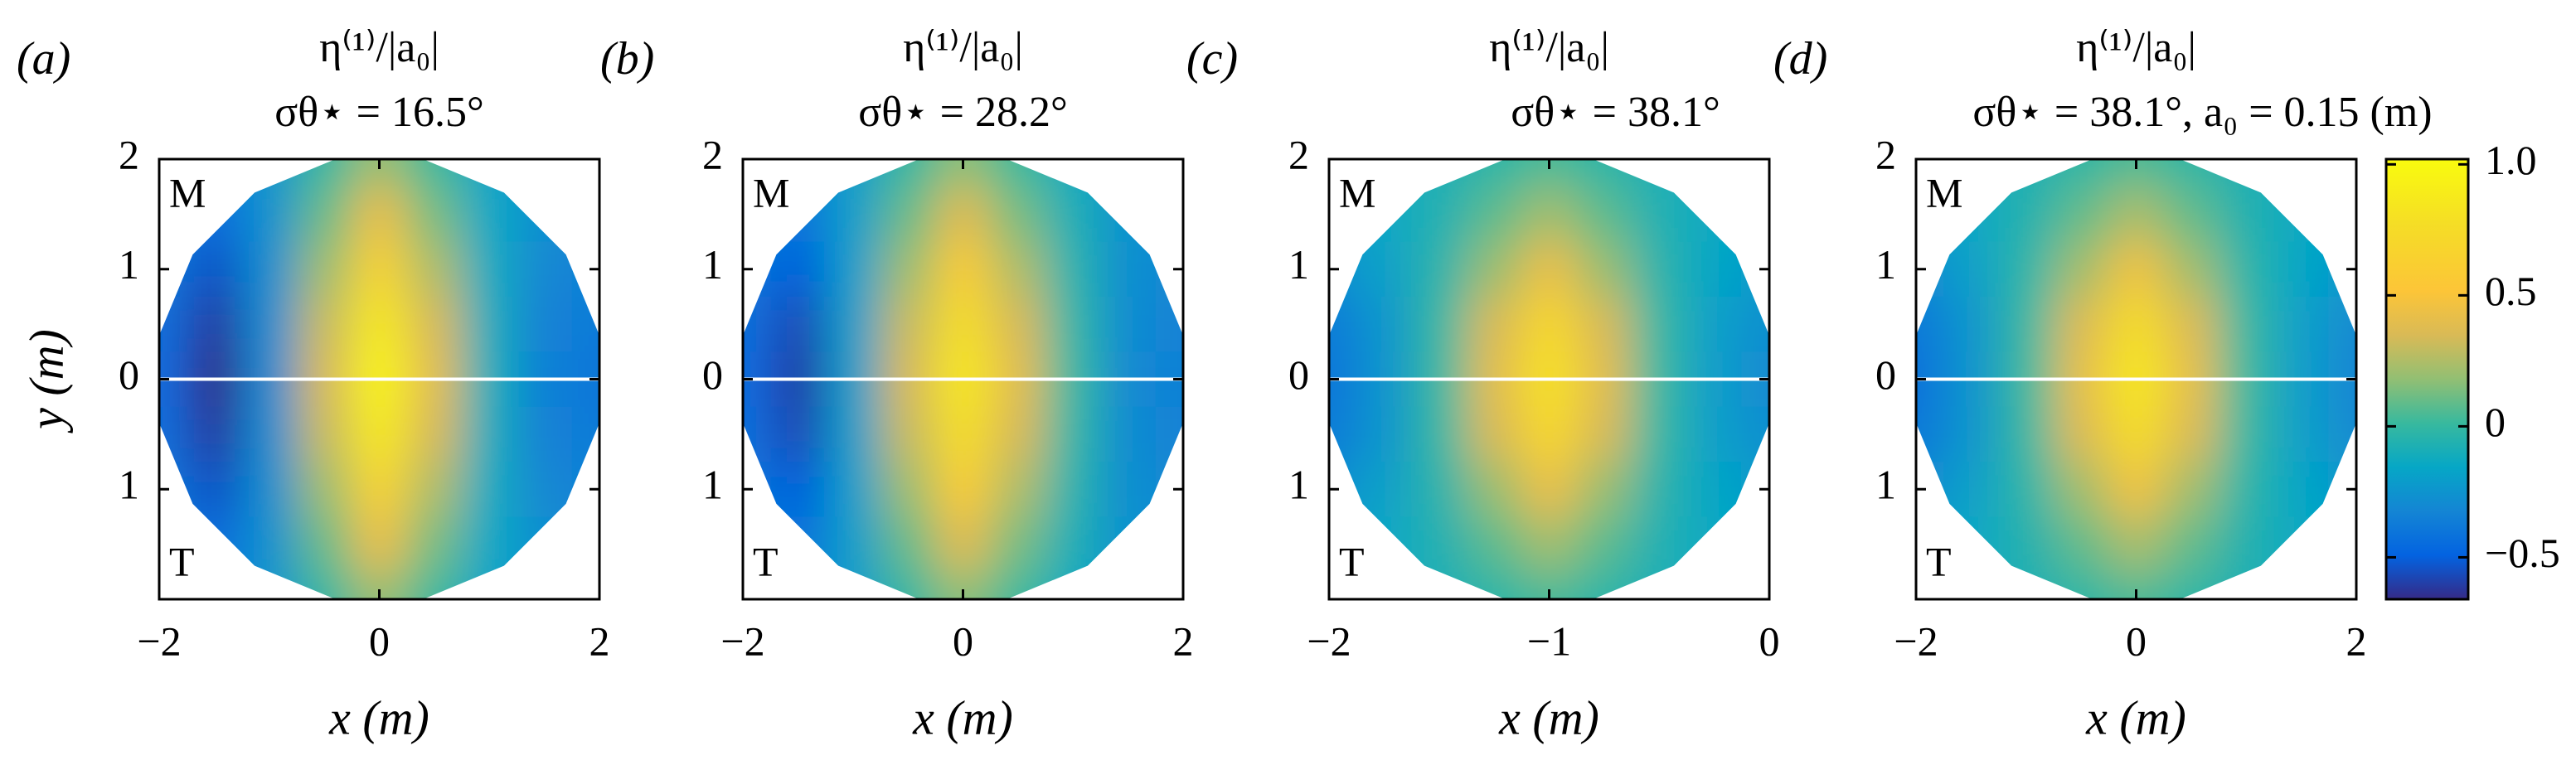 This screenshot has height=765, width=2576. What do you see at coordinates (963, 112) in the screenshot?
I see `subtitle: σθ⋆ = 28.2°` at bounding box center [963, 112].